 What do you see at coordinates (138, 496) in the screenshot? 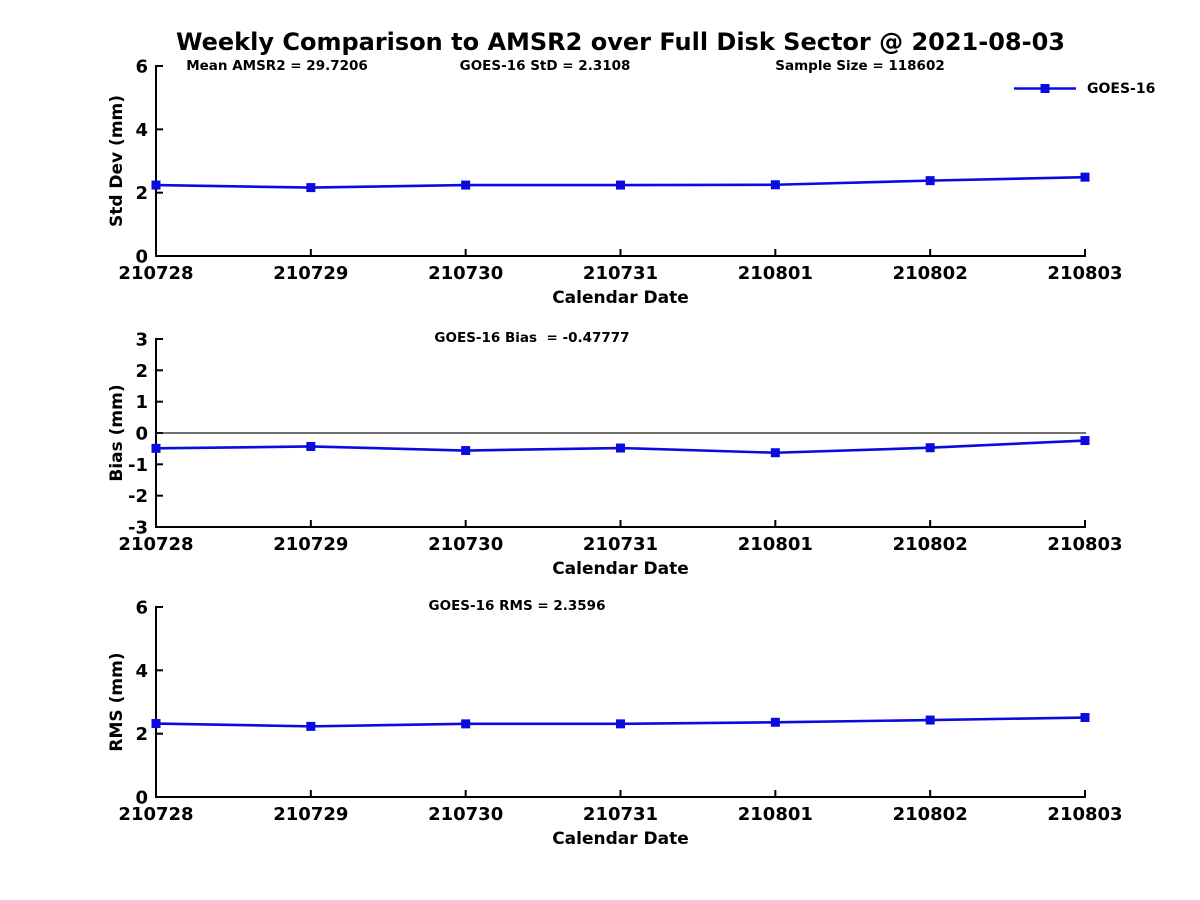
I see `y-tick-label: -2` at bounding box center [138, 496].